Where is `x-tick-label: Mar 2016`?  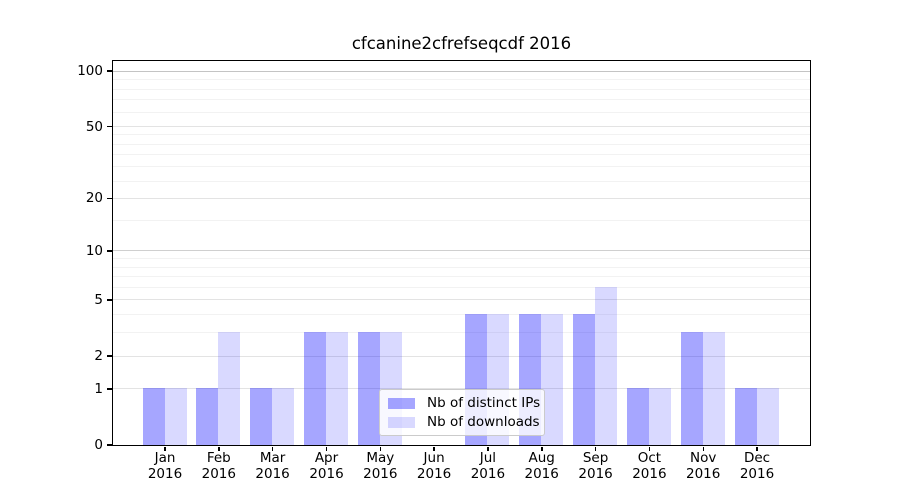
x-tick-label: Mar 2016 is located at coordinates (273, 466).